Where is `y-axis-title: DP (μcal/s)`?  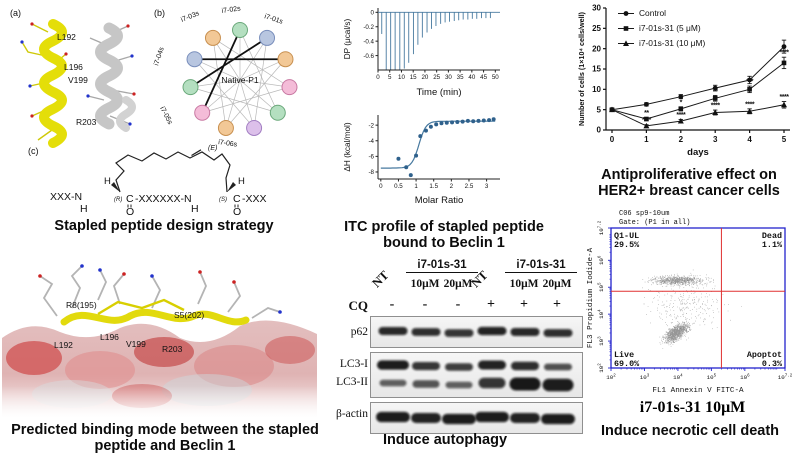
y-axis-title: DP (μcal/s) is located at coordinates (347, 38).